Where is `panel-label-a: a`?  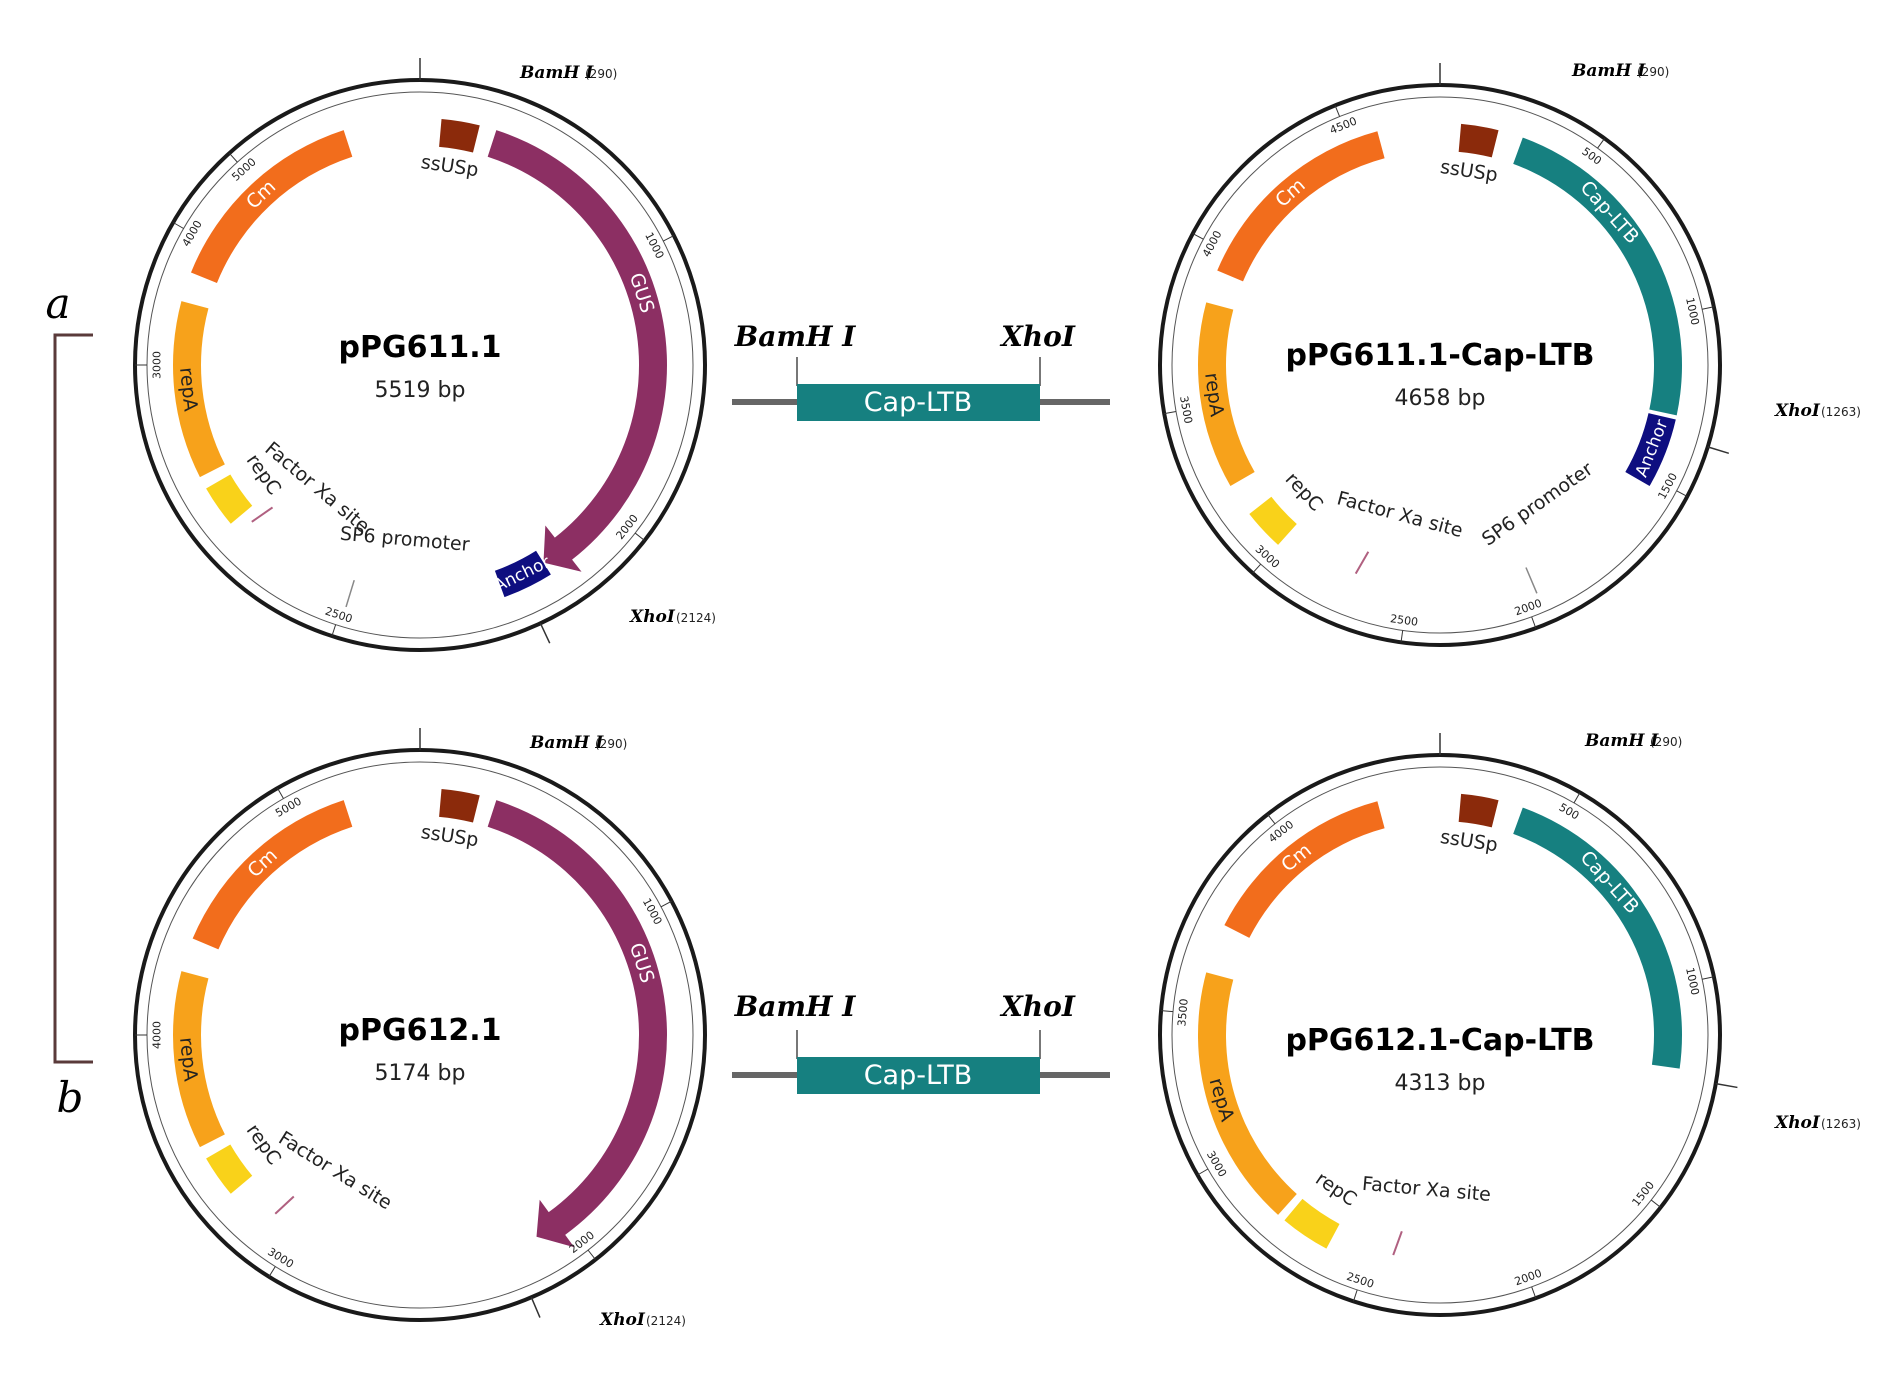 panel-label-a: a is located at coordinates (57, 303).